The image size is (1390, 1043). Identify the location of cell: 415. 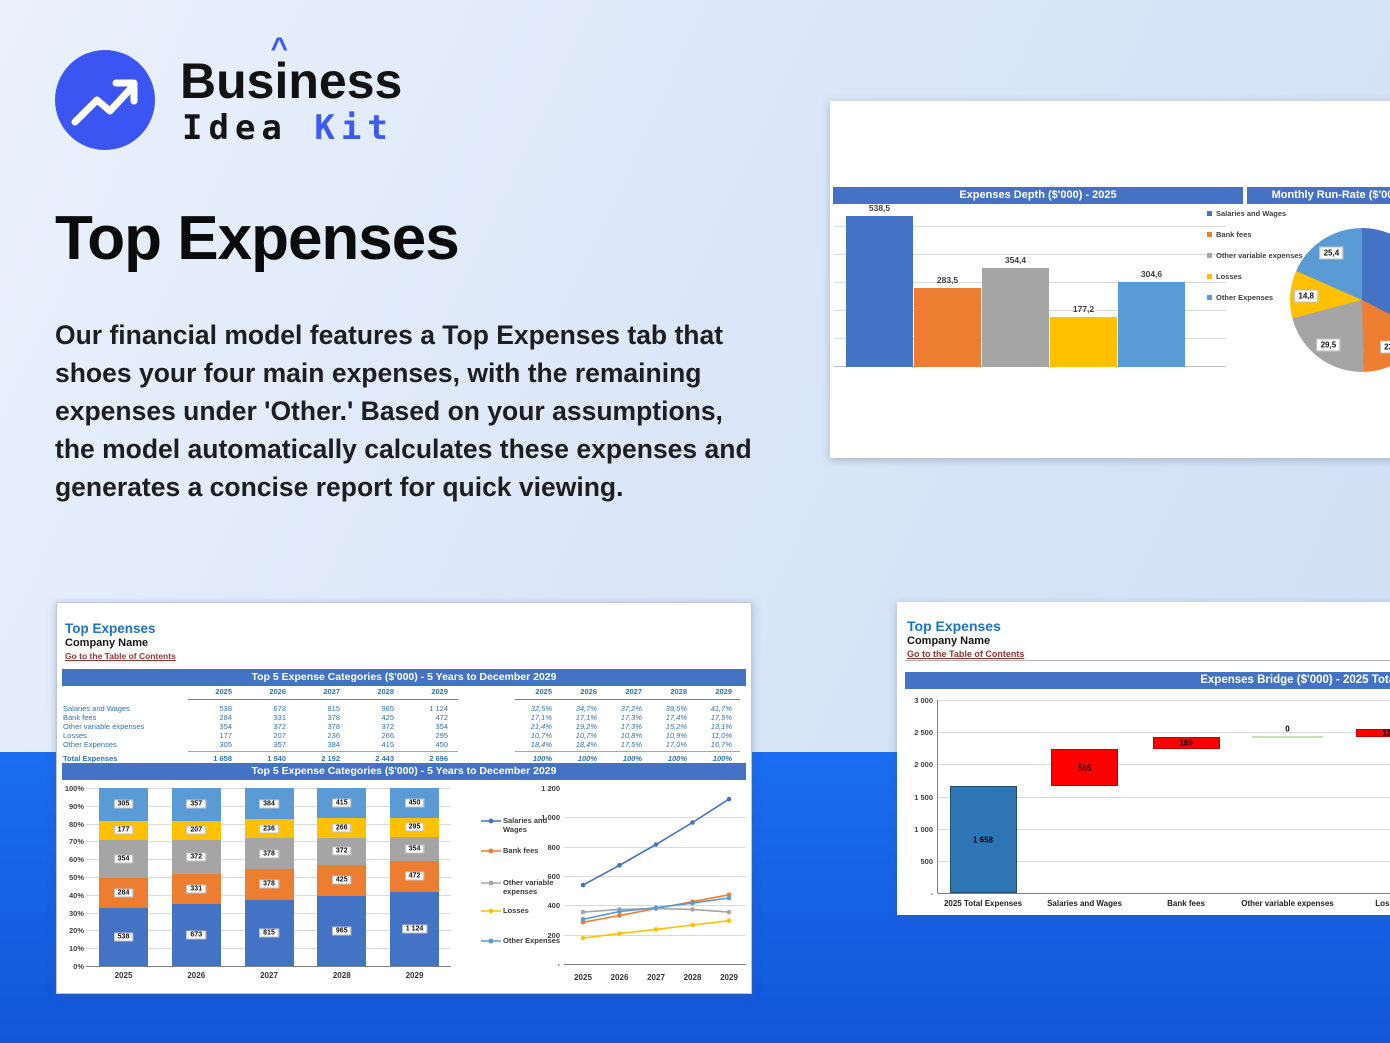
(387, 744).